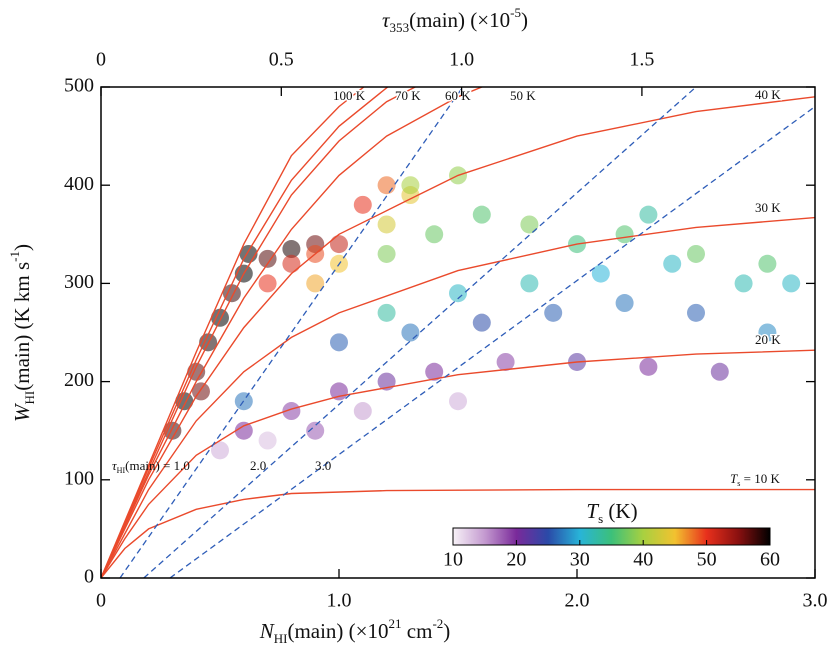 Image resolution: width=830 pixels, height=654 pixels. What do you see at coordinates (600, 518) in the screenshot?
I see `colorbar-title-part: s` at bounding box center [600, 518].